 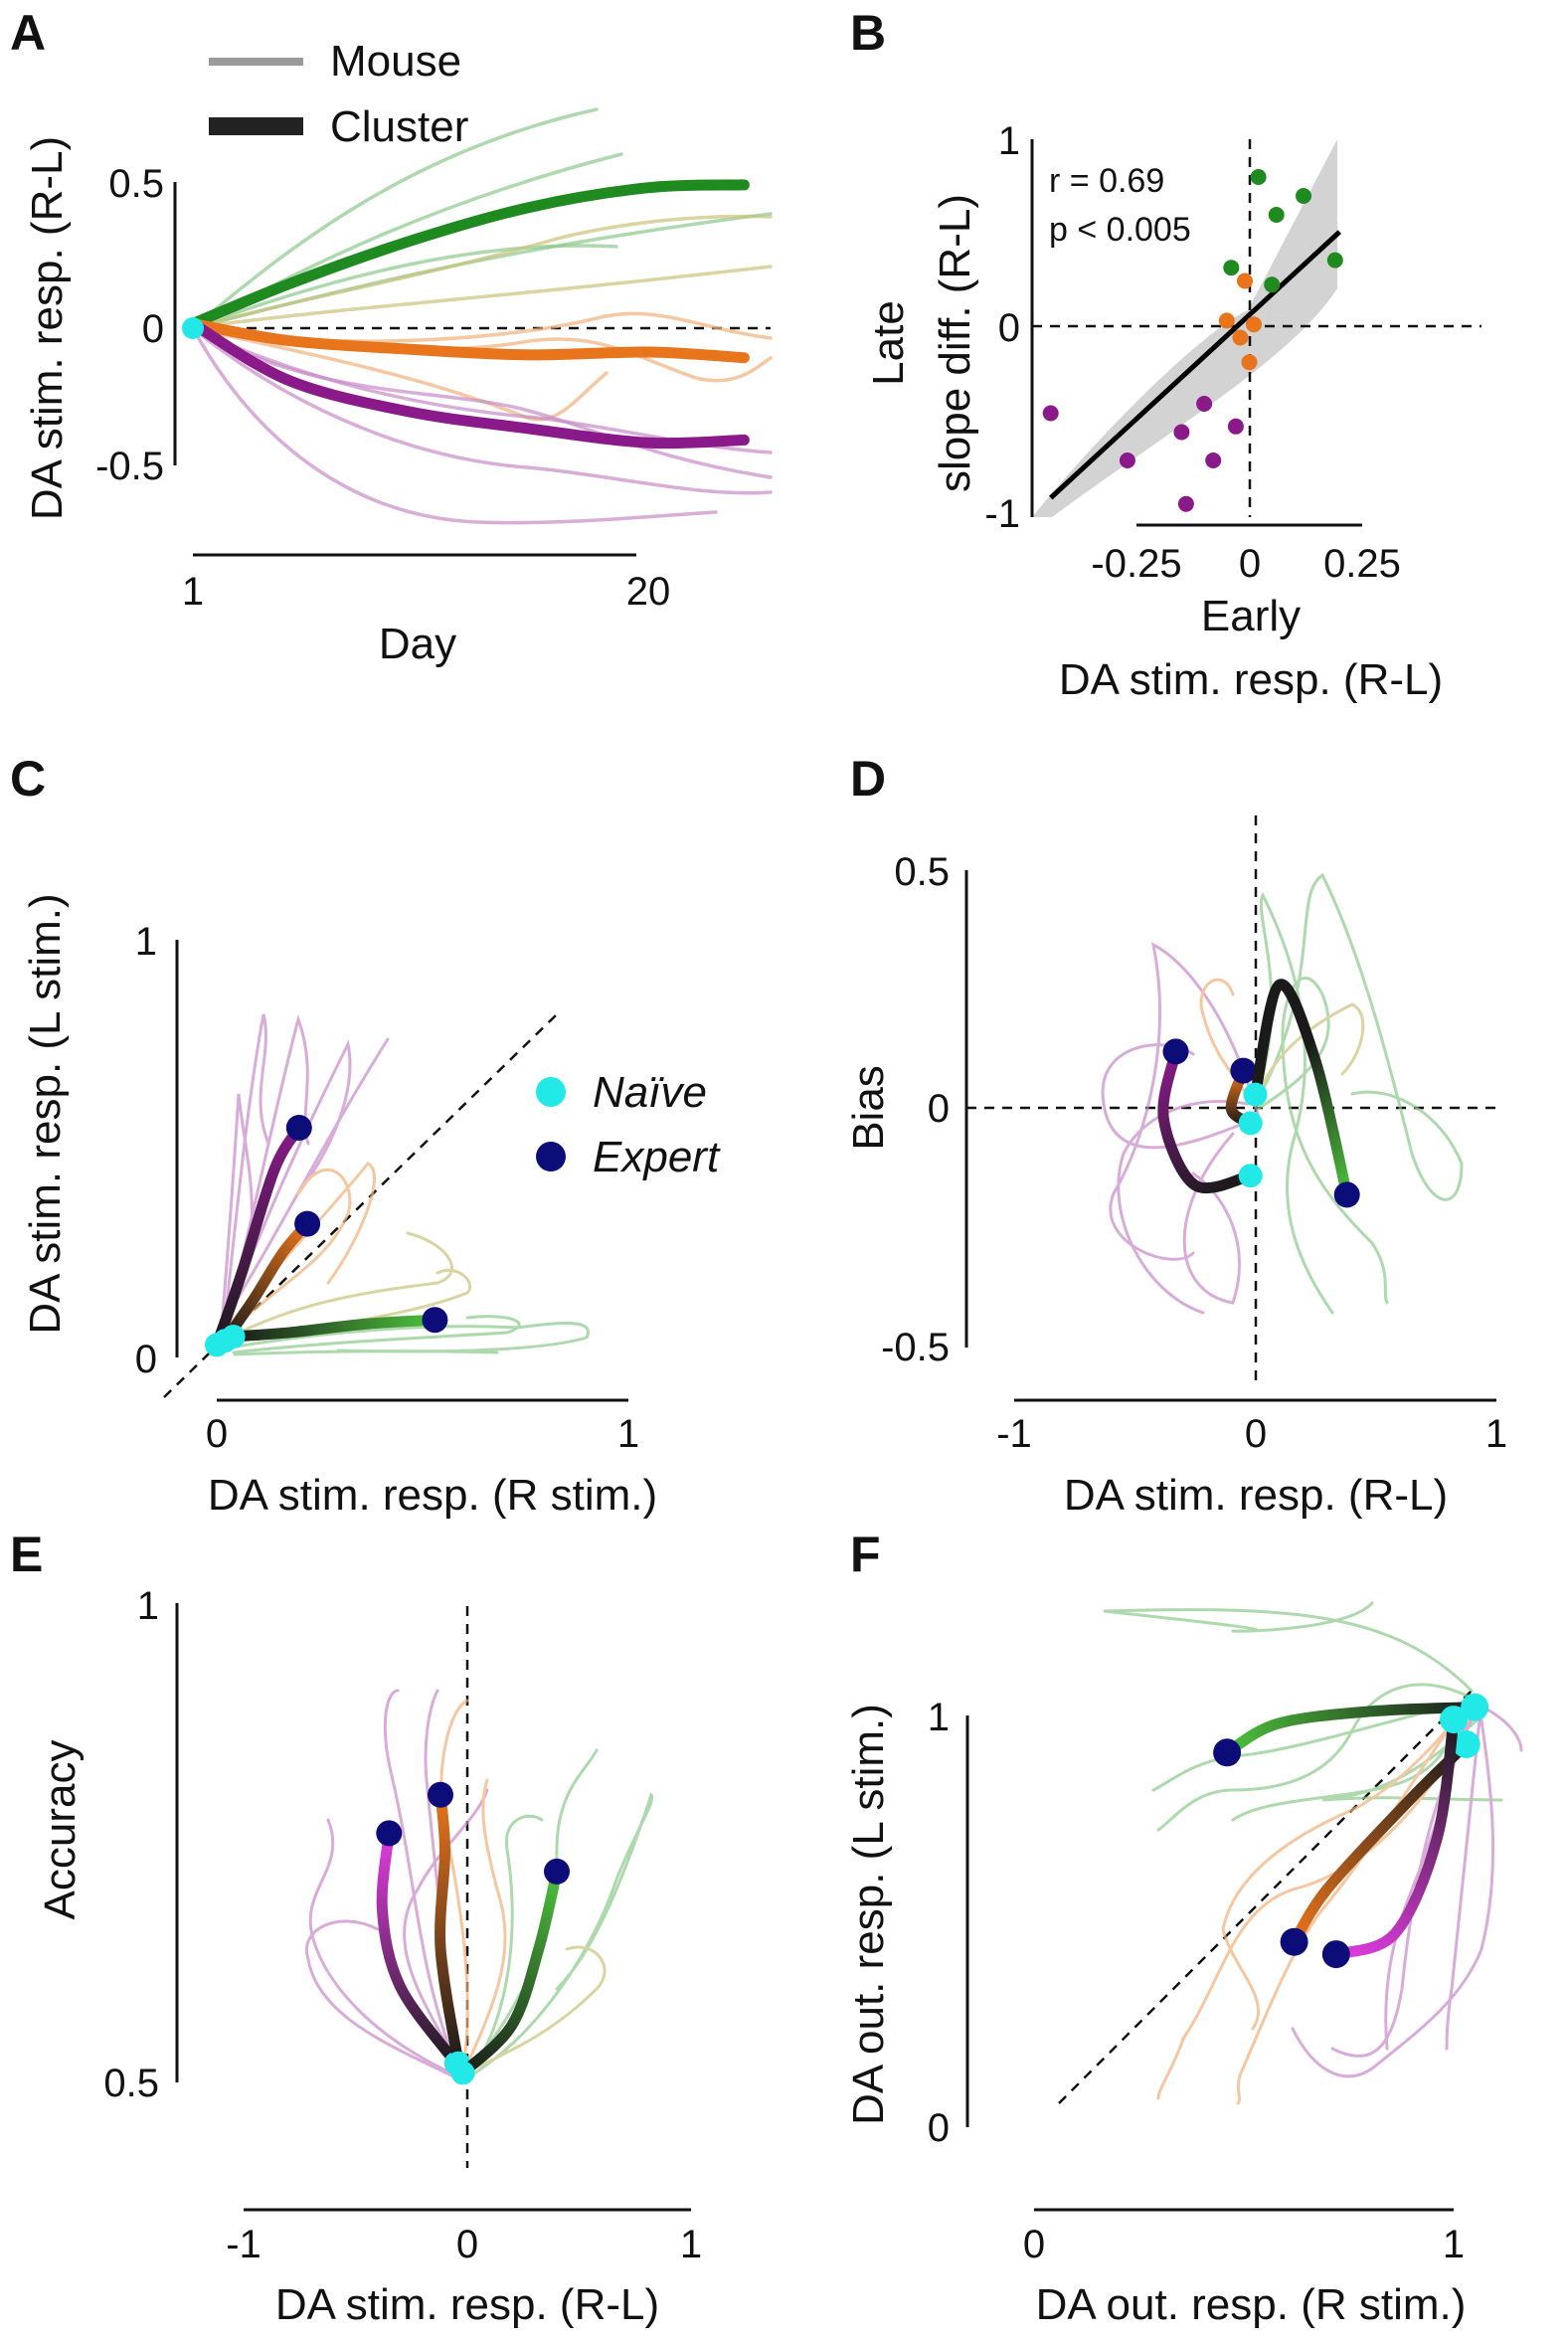 I want to click on panel-c-ytick-1: 1, so click(x=146, y=942).